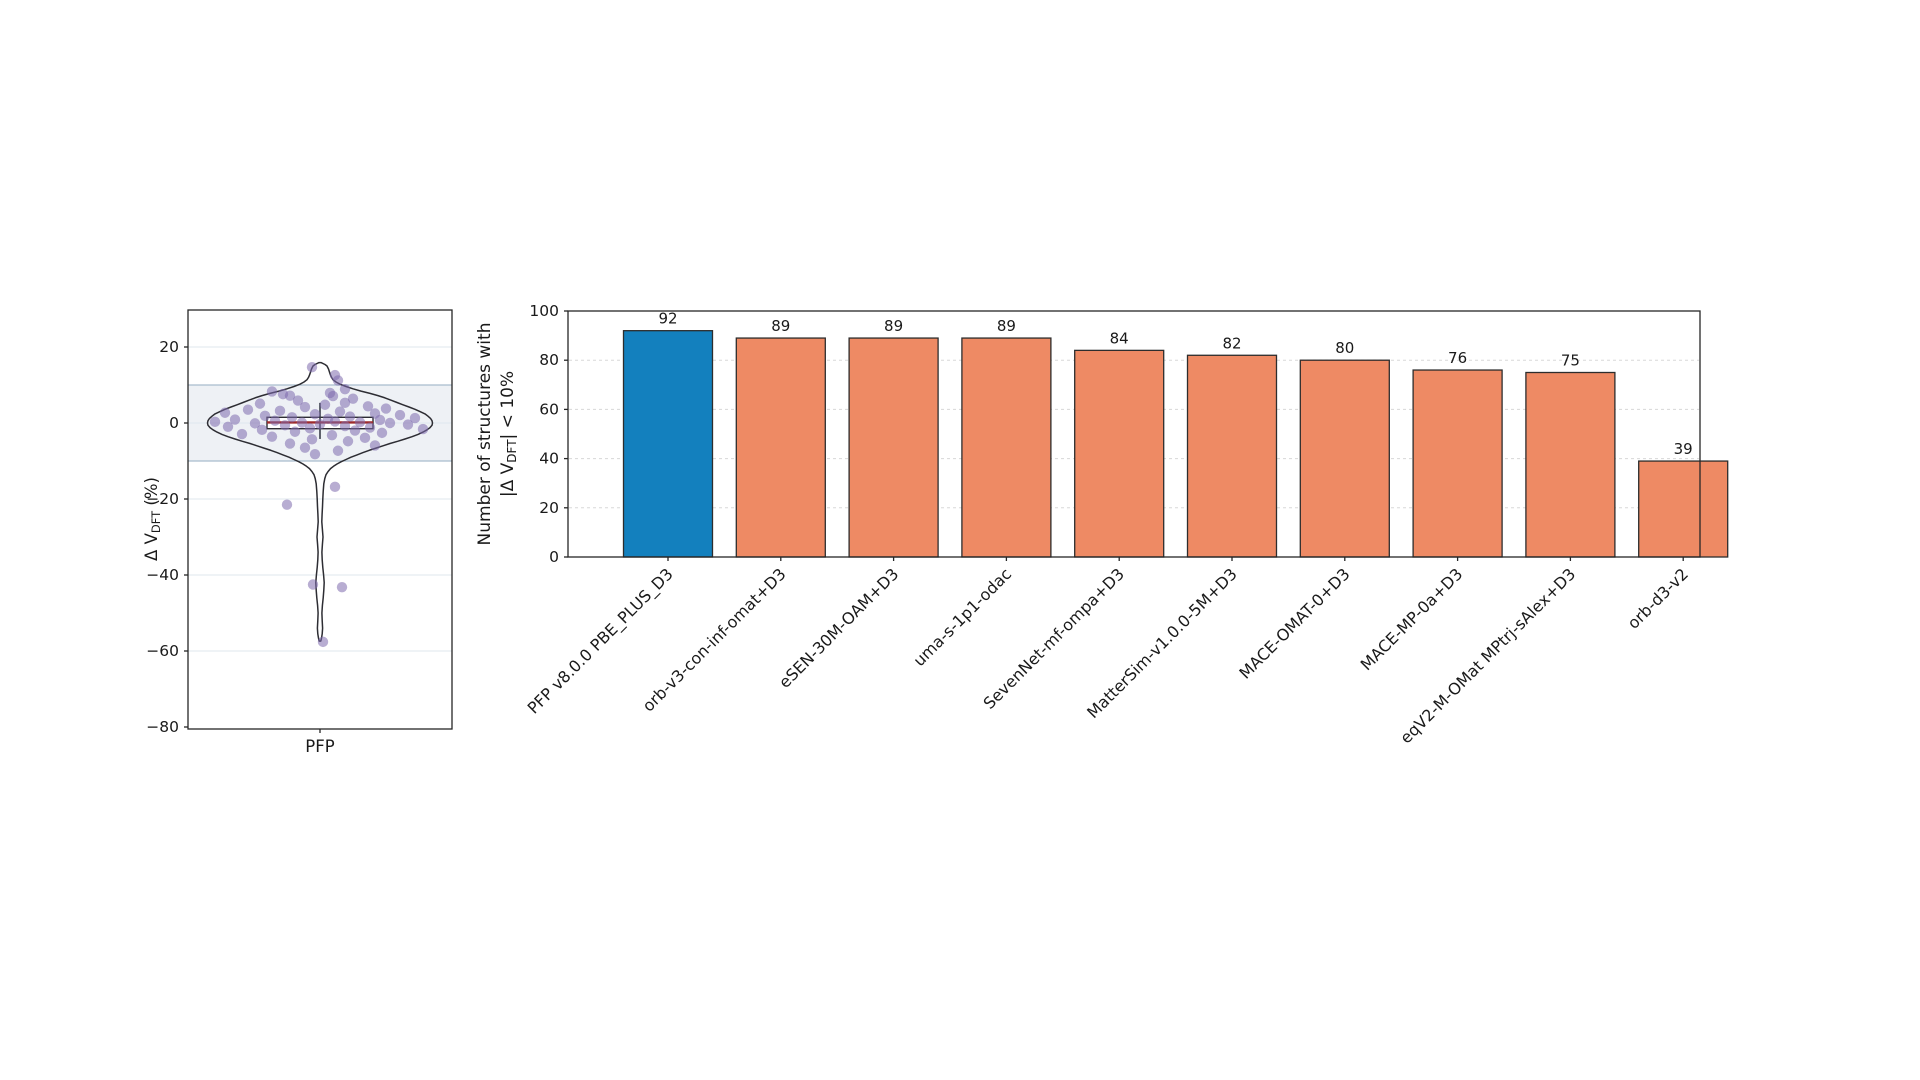 This screenshot has height=1080, width=1920. Describe the element at coordinates (962, 617) in the screenshot. I see `x-tick-label: uma-s-1p1-odac` at that location.